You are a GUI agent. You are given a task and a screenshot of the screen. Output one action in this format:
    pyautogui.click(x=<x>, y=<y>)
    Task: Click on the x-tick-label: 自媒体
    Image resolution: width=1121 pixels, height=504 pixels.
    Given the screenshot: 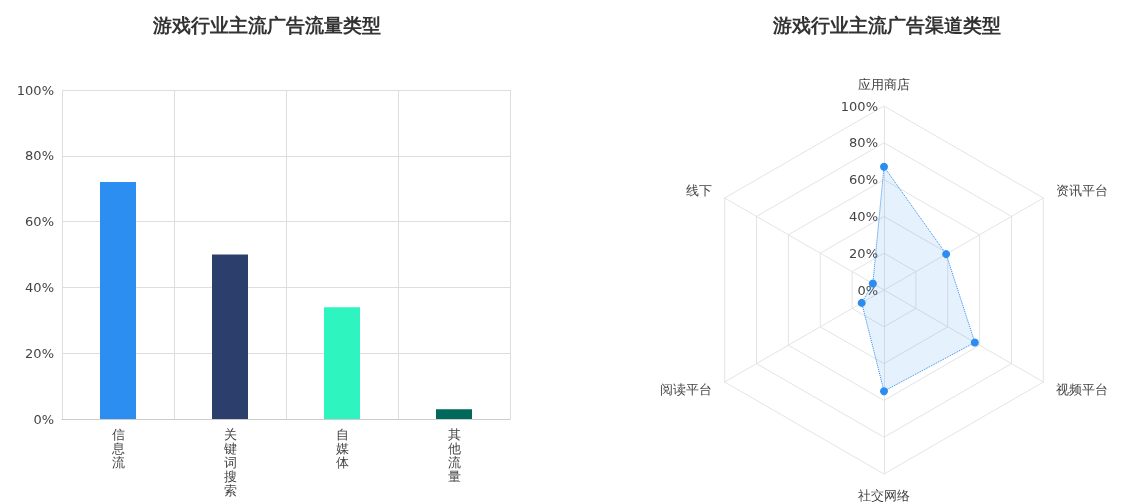 What is the action you would take?
    pyautogui.click(x=342, y=448)
    